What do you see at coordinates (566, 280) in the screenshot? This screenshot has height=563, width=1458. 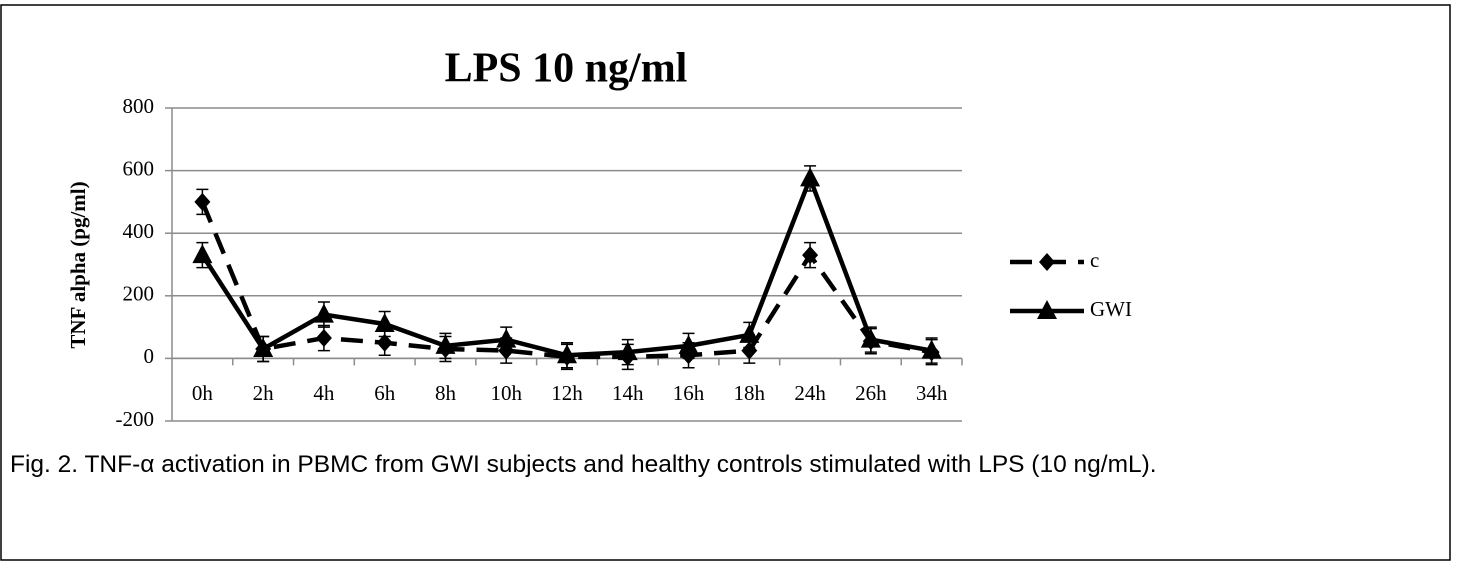 I see `series-line` at bounding box center [566, 280].